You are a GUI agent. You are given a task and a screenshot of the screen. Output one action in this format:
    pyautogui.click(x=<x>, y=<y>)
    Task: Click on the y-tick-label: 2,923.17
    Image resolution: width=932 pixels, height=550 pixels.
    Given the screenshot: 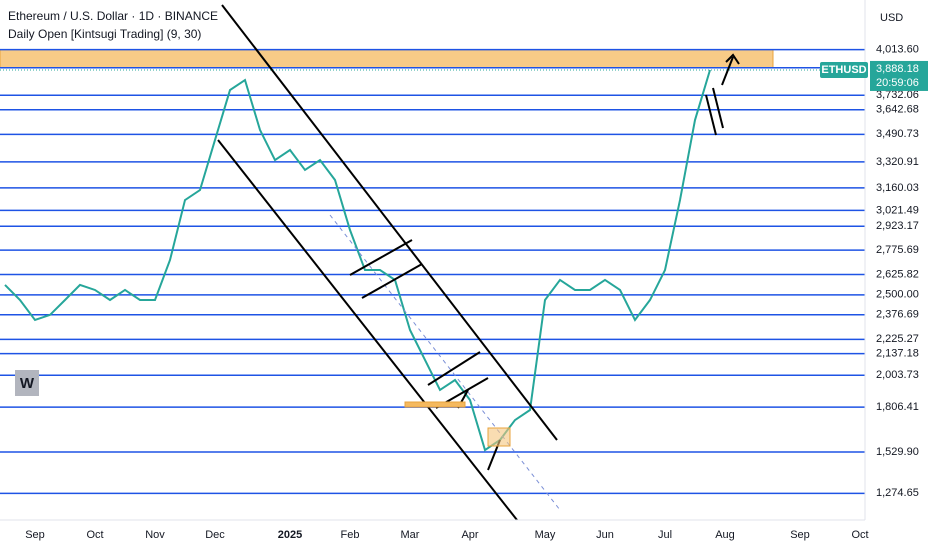 What is the action you would take?
    pyautogui.click(x=897, y=226)
    